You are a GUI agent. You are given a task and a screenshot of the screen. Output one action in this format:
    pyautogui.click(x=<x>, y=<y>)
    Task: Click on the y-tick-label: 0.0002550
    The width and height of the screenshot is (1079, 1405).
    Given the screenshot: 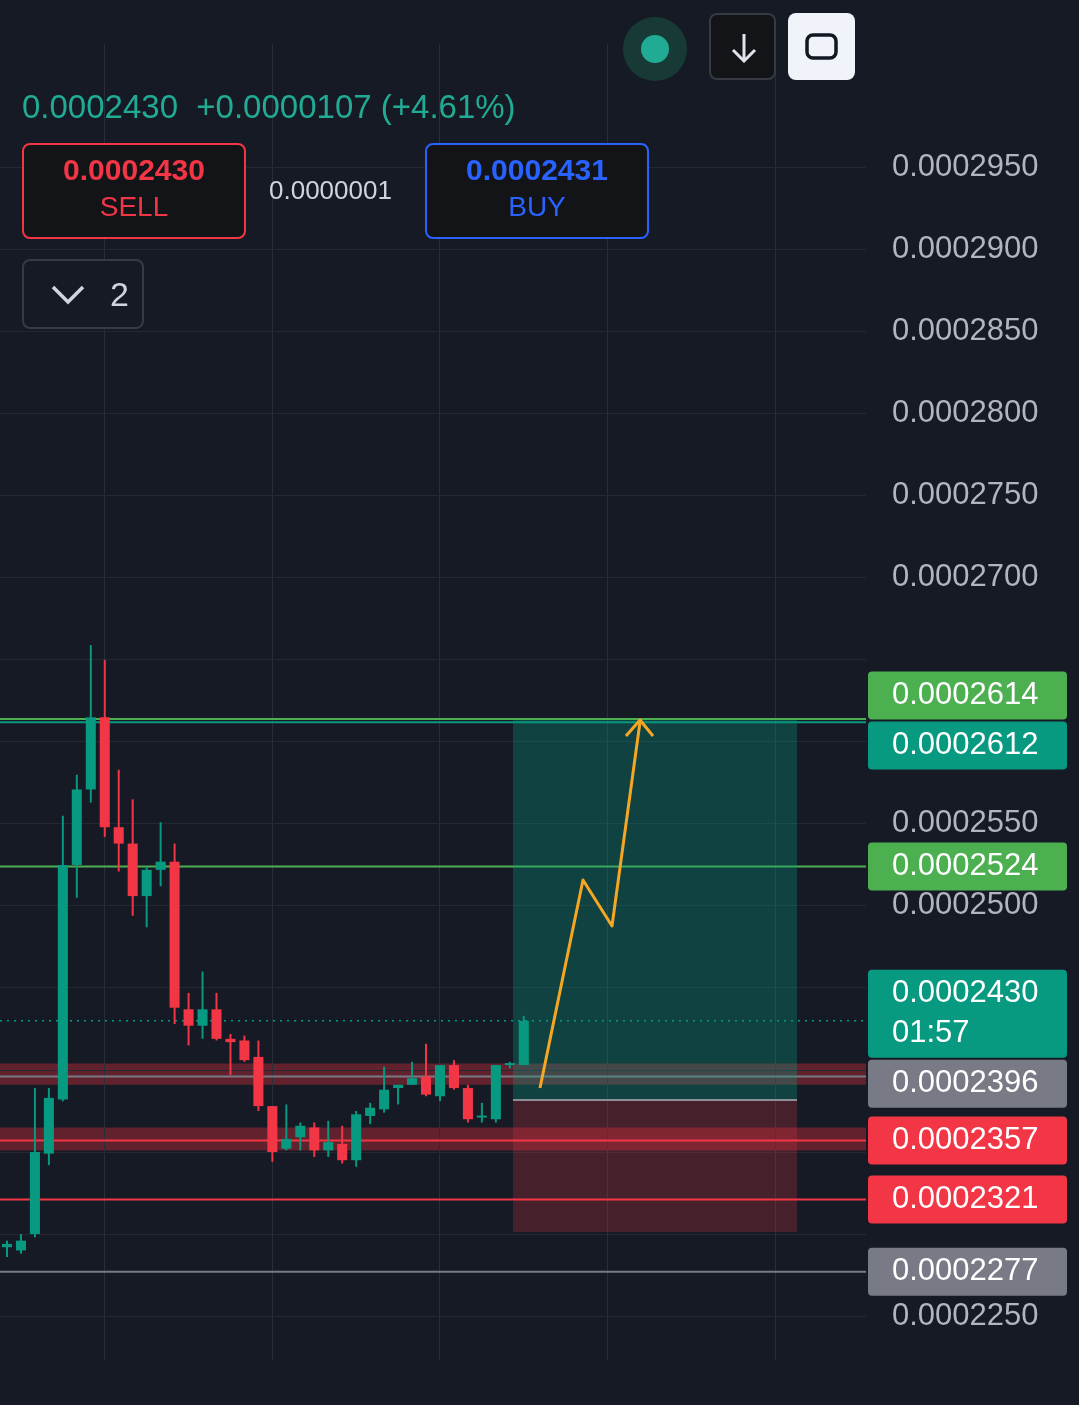 What is the action you would take?
    pyautogui.click(x=965, y=822)
    